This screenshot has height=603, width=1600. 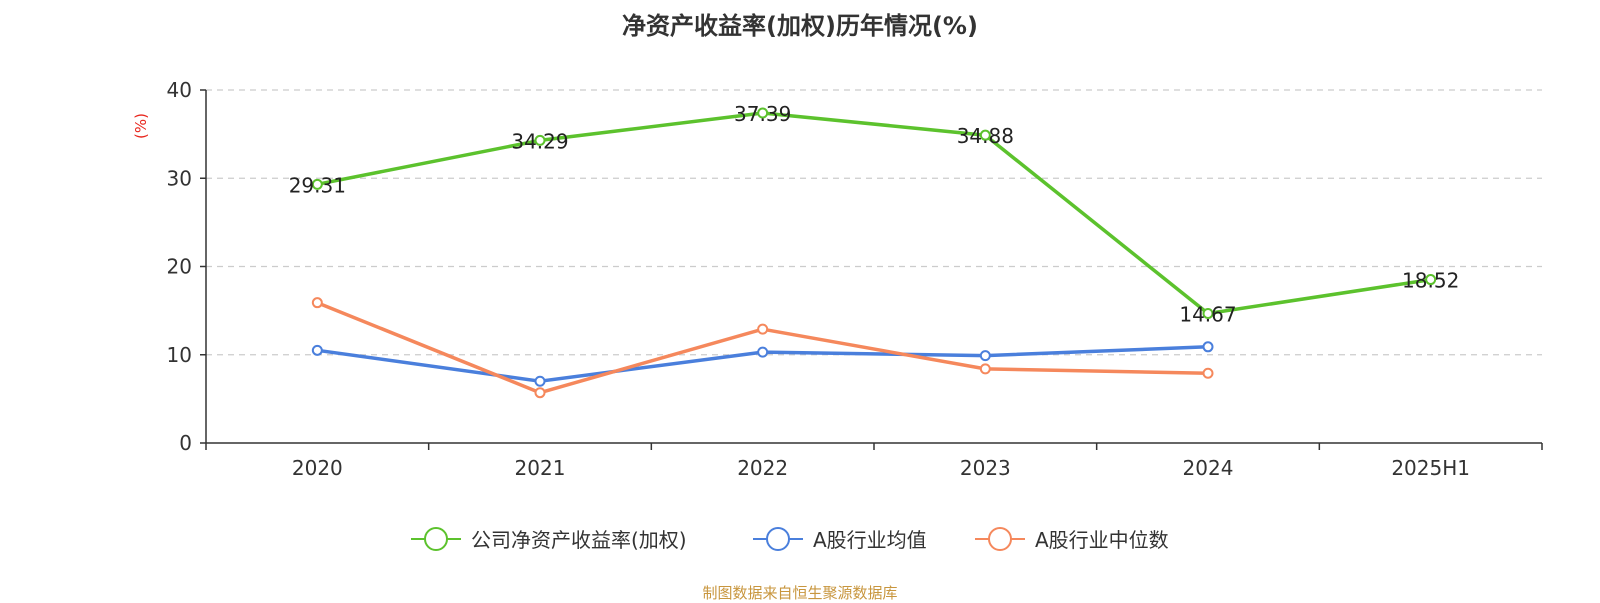 I want to click on data-label: 29.31, so click(x=317, y=185).